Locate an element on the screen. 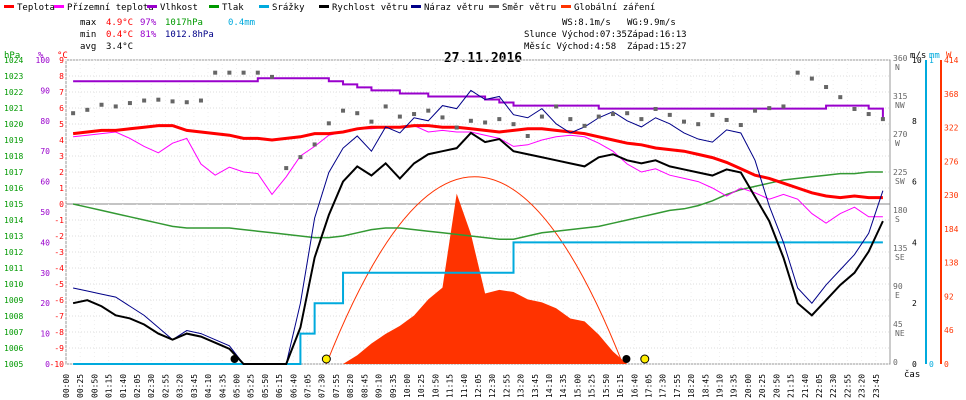  legend-label: Náraz větru is located at coordinates (454, 8).